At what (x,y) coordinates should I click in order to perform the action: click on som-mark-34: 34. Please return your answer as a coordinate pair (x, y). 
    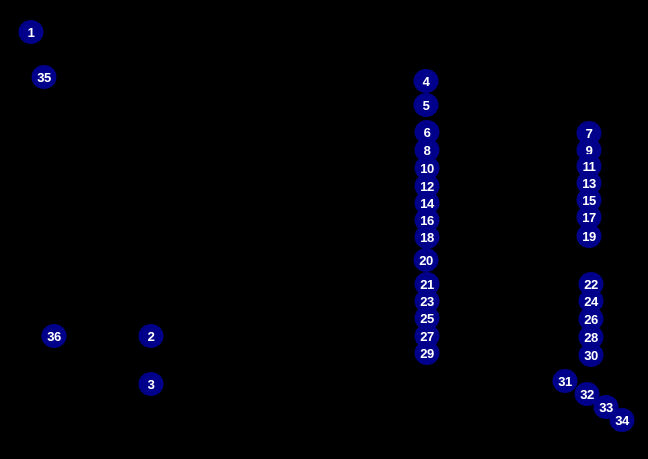
    Looking at the image, I should click on (622, 420).